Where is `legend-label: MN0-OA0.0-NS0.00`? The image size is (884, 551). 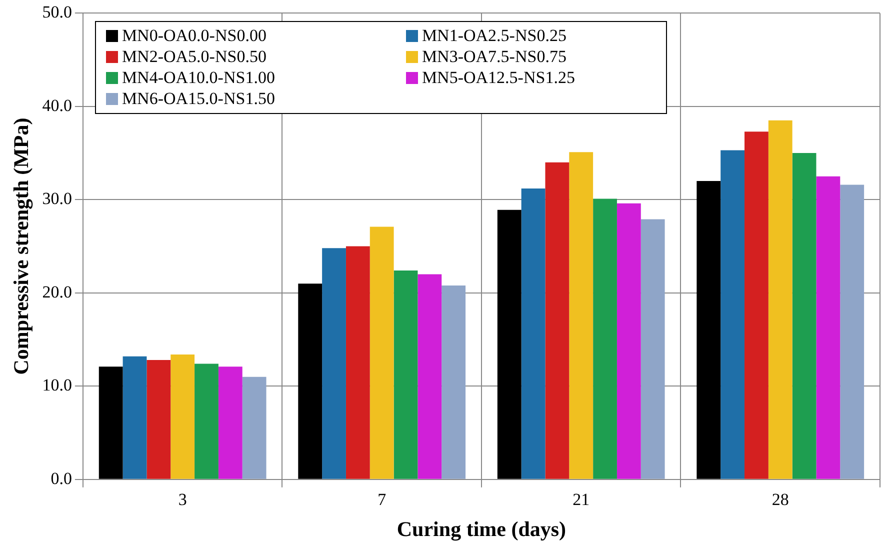
legend-label: MN0-OA0.0-NS0.00 is located at coordinates (194, 36).